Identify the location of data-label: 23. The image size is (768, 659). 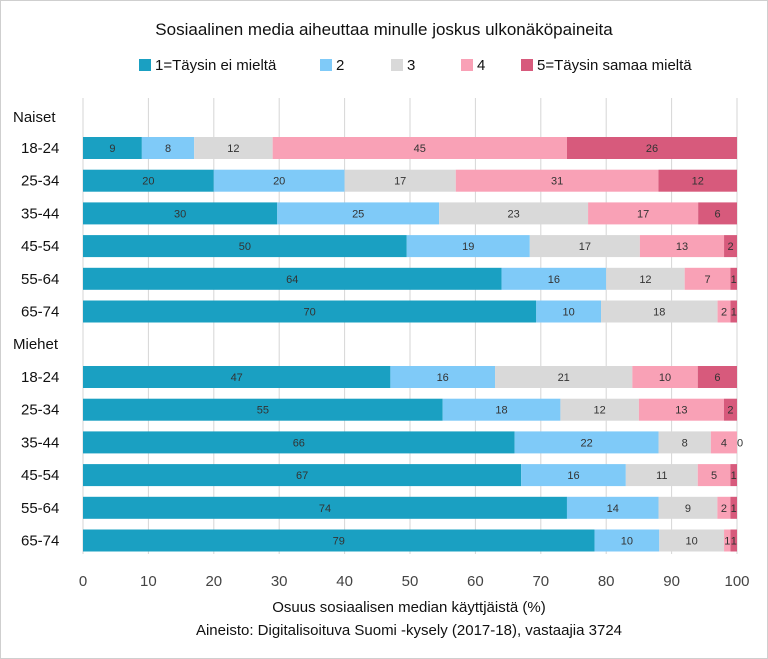
(513, 214).